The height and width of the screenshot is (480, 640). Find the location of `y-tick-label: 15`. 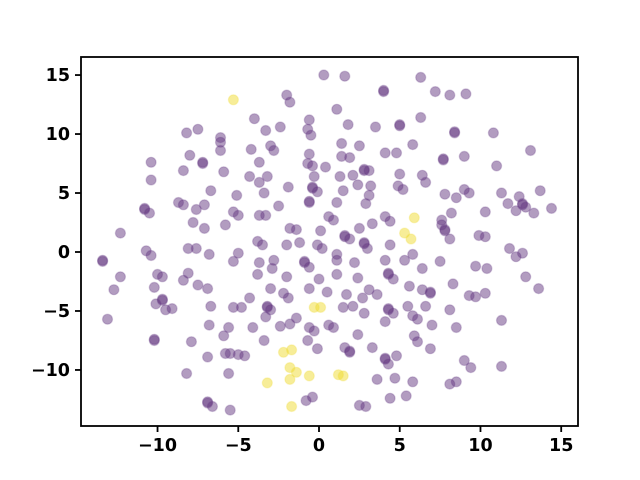

y-tick-label: 15 is located at coordinates (58, 76).